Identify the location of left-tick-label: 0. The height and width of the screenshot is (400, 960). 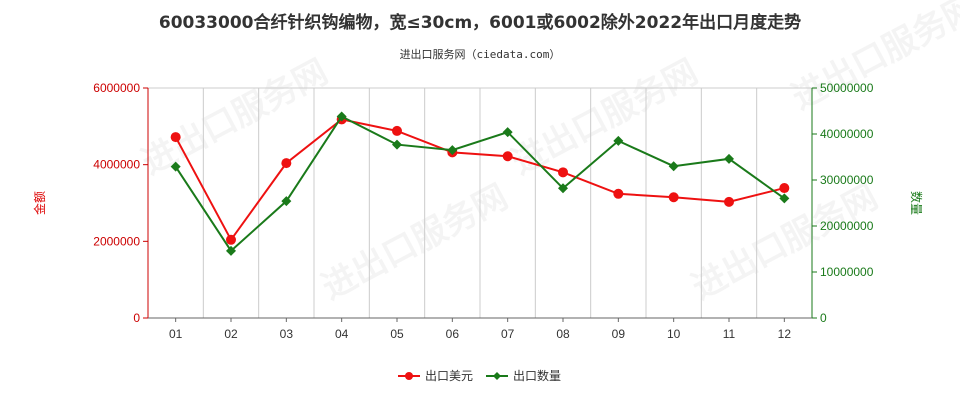
(136, 318).